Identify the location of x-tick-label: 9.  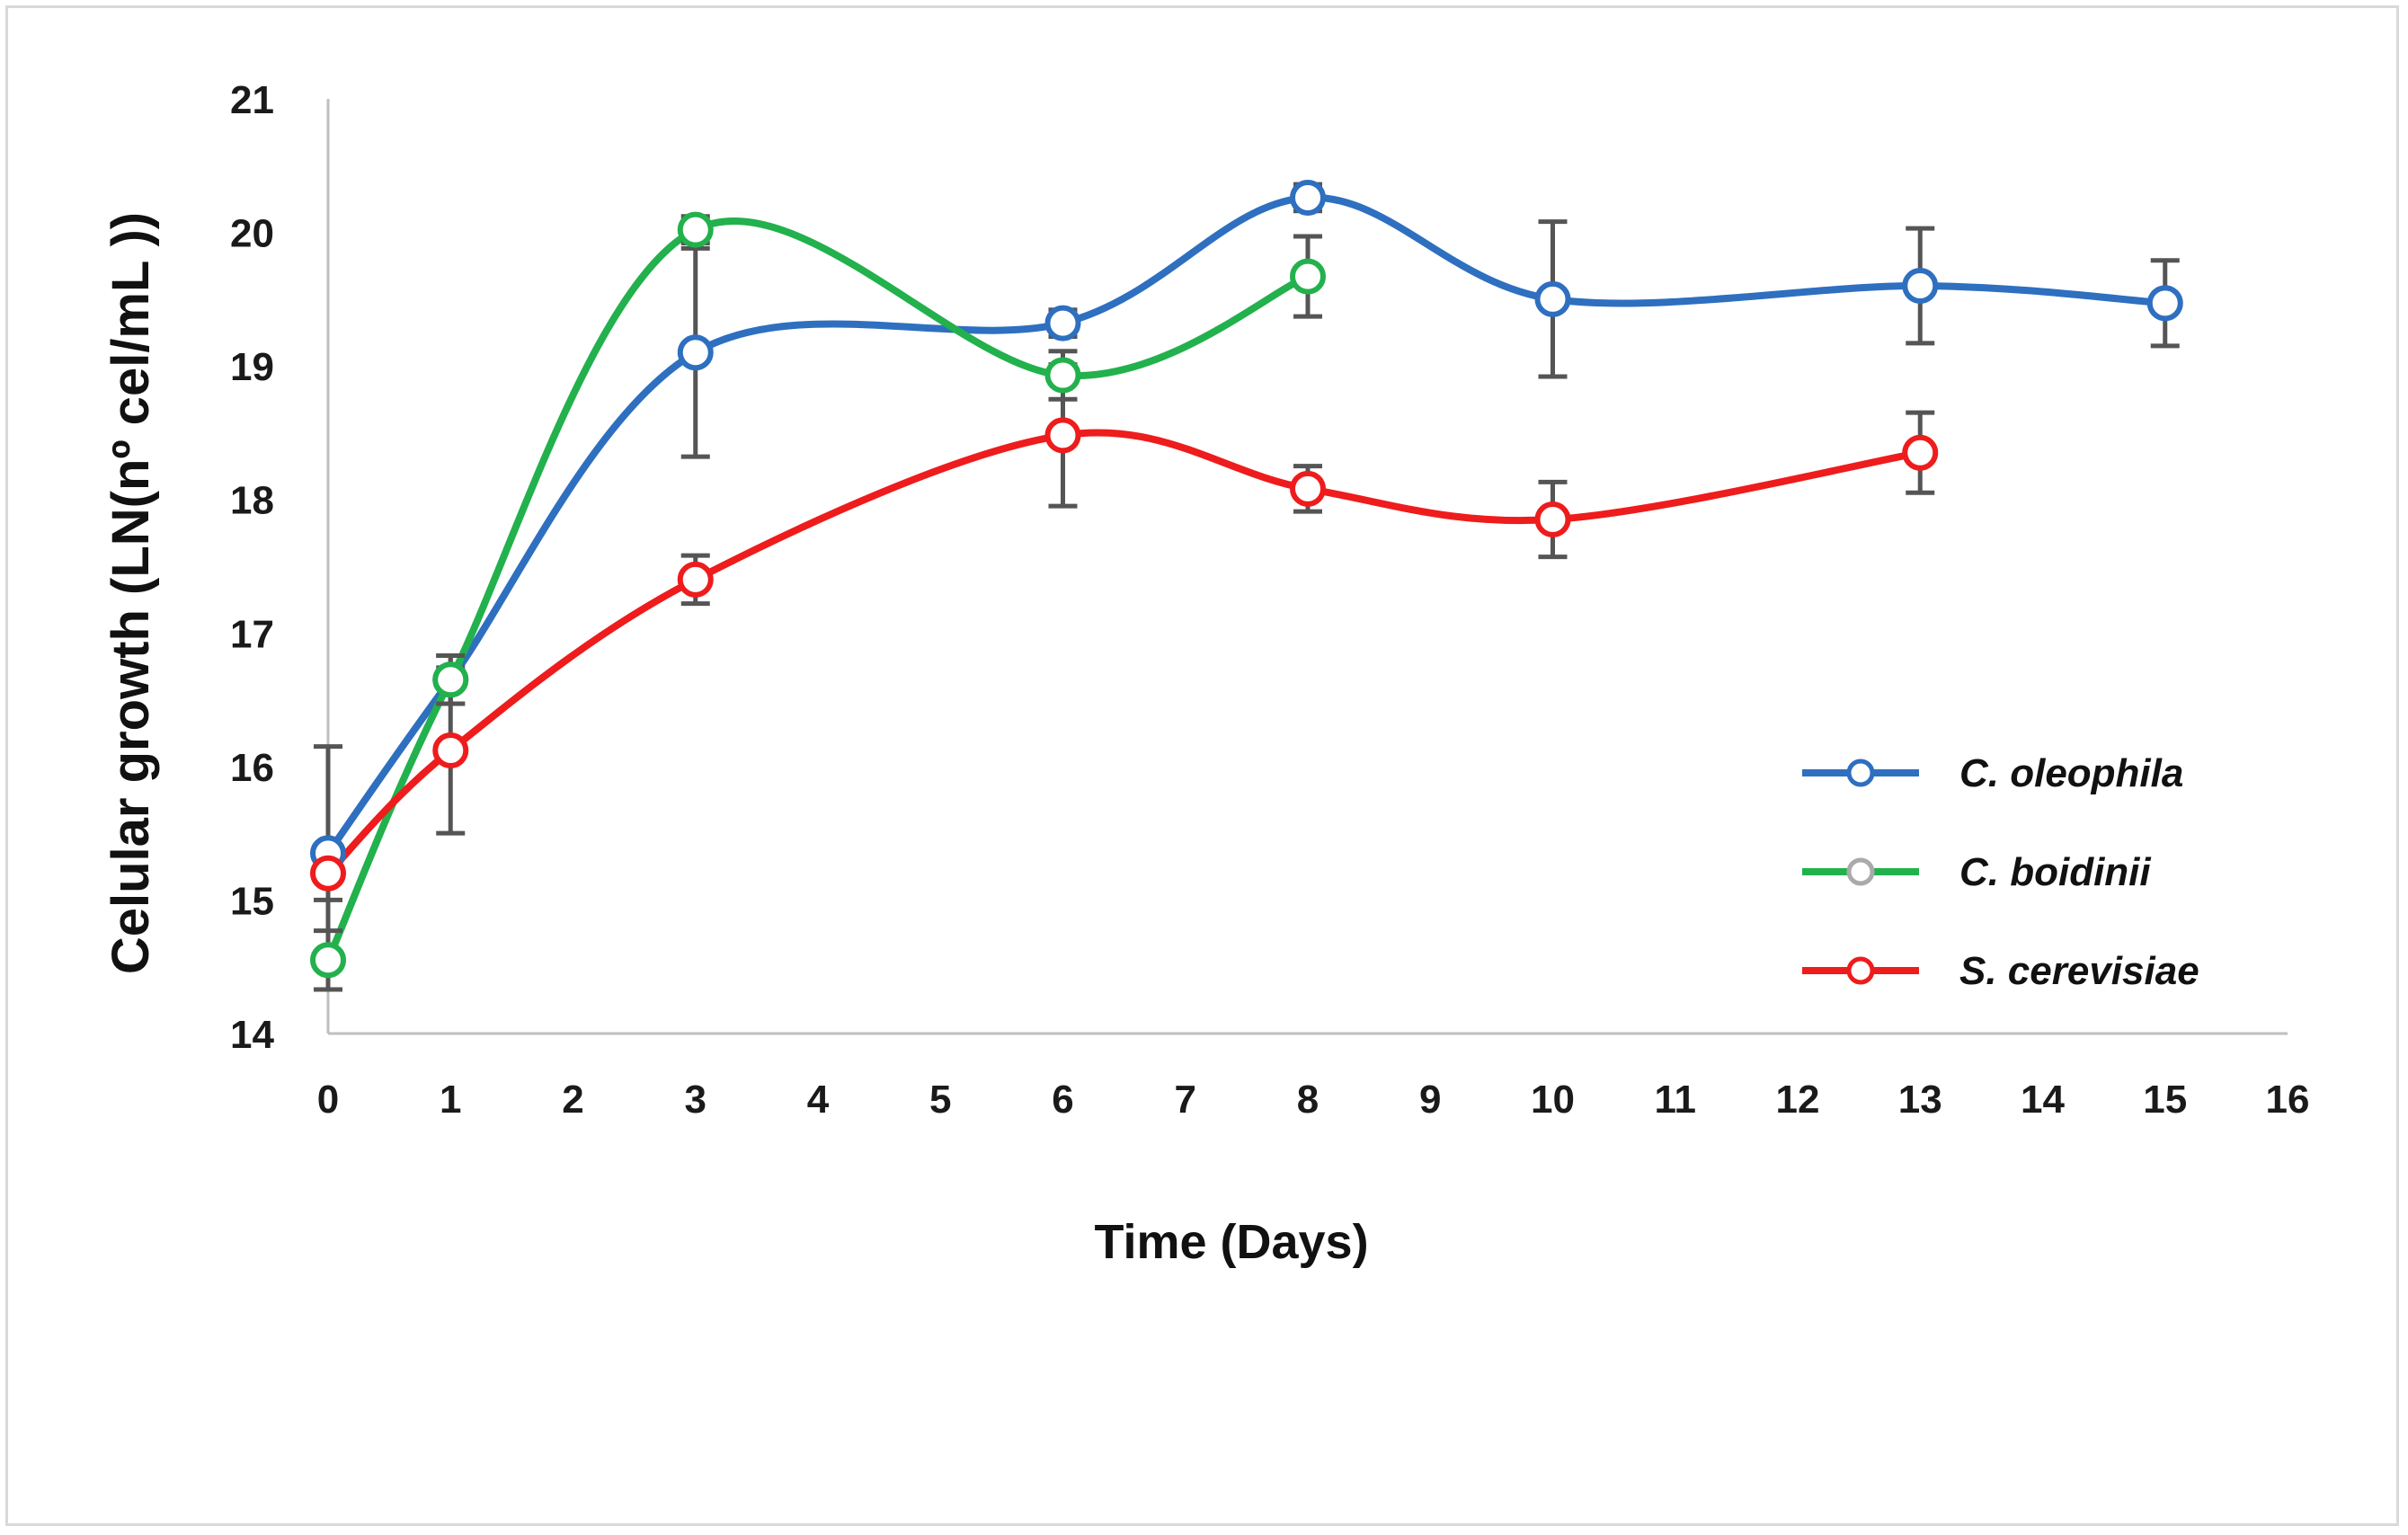
(1430, 1100).